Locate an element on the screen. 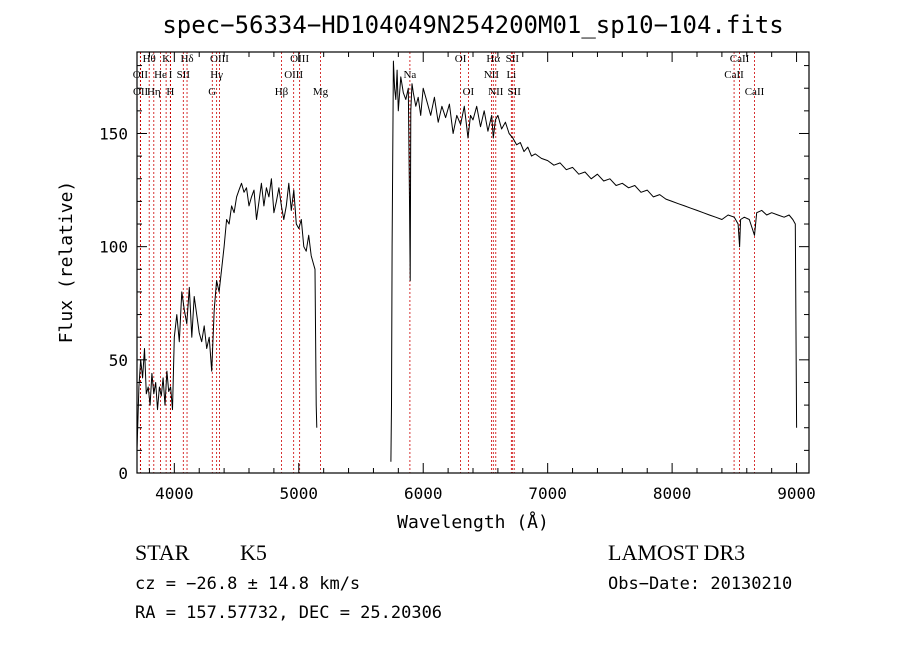 This screenshot has height=649, width=900. line-marker-label-20: Hα is located at coordinates (493, 59).